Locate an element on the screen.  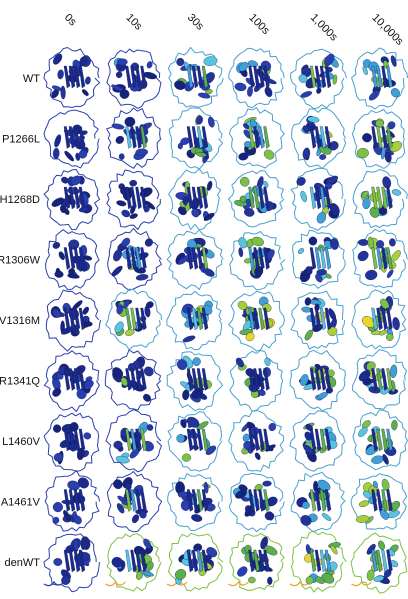
row-label: R1341Q is located at coordinates (20, 382).